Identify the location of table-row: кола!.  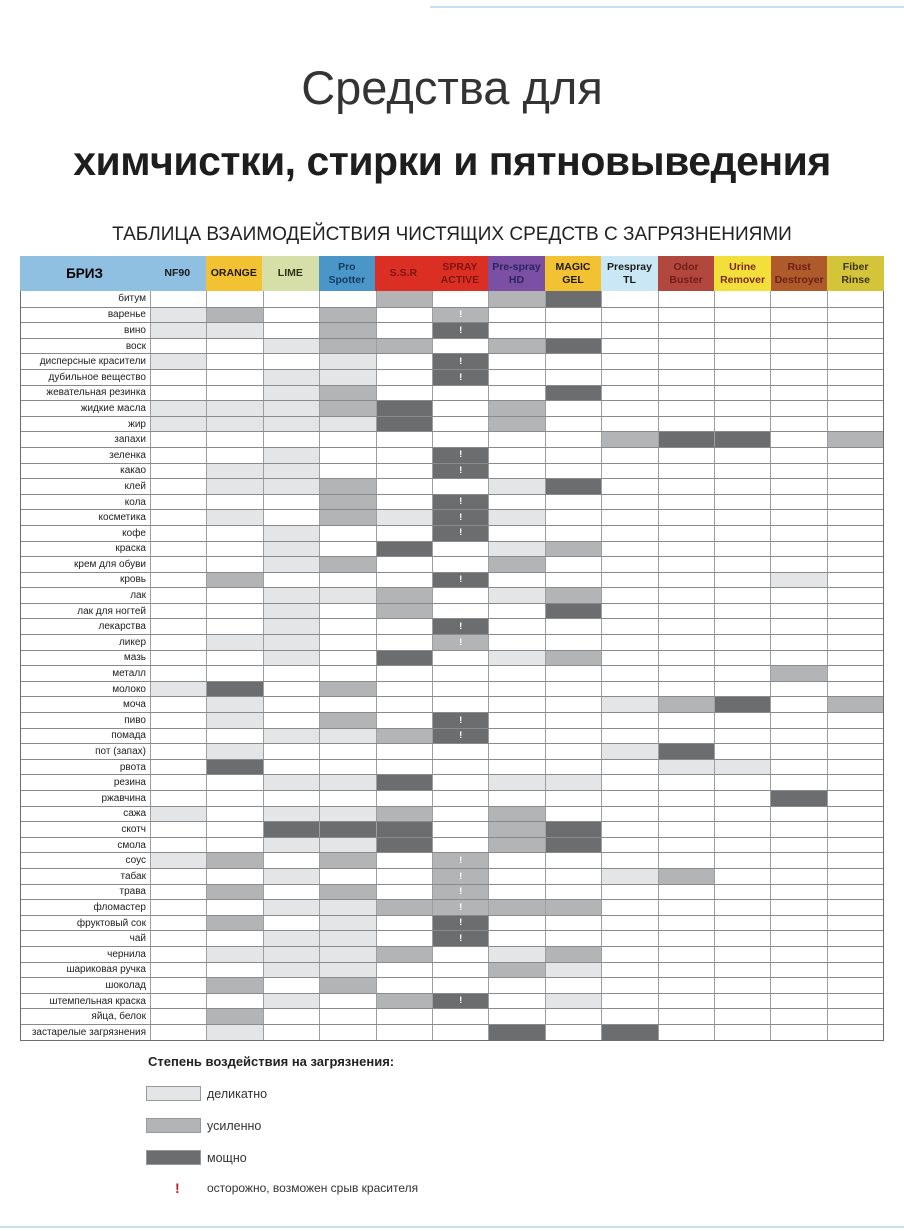
(452, 501).